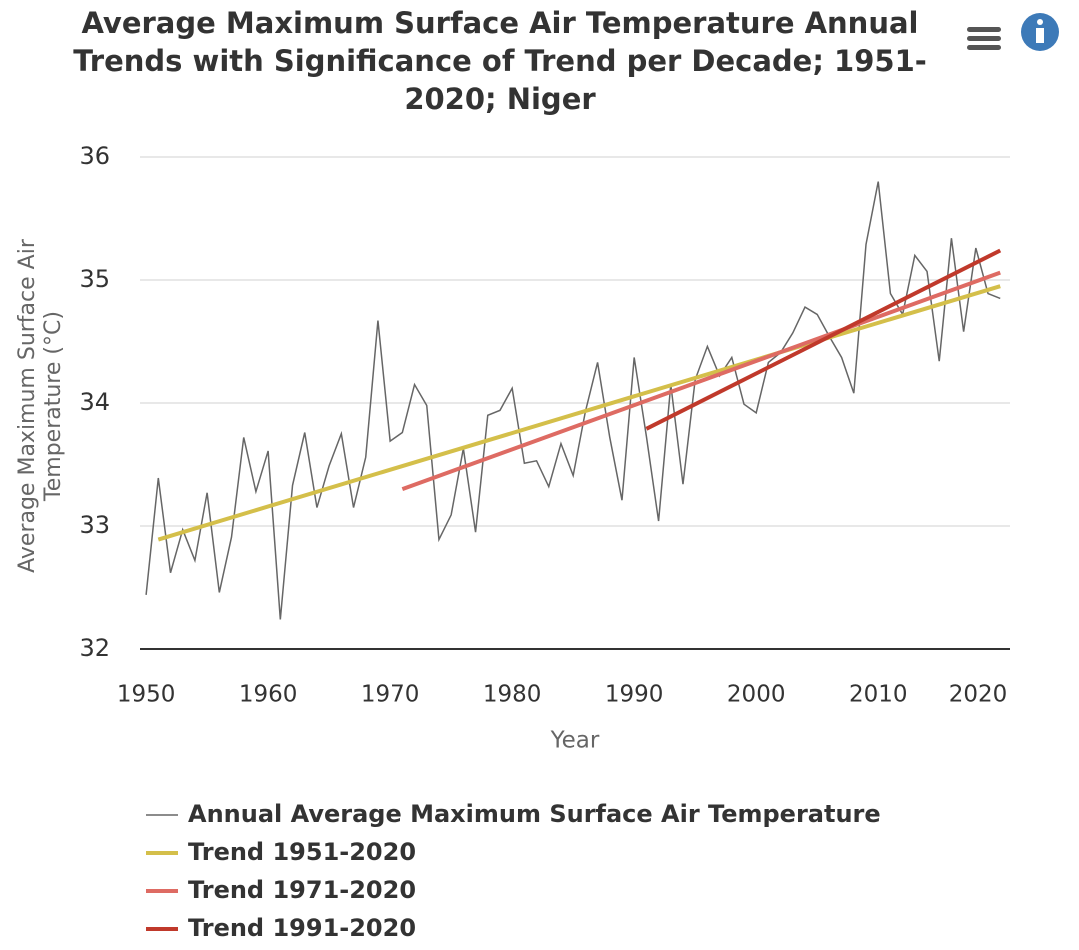 The image size is (1079, 950). Describe the element at coordinates (94, 156) in the screenshot. I see `y-tick-label: 36` at that location.